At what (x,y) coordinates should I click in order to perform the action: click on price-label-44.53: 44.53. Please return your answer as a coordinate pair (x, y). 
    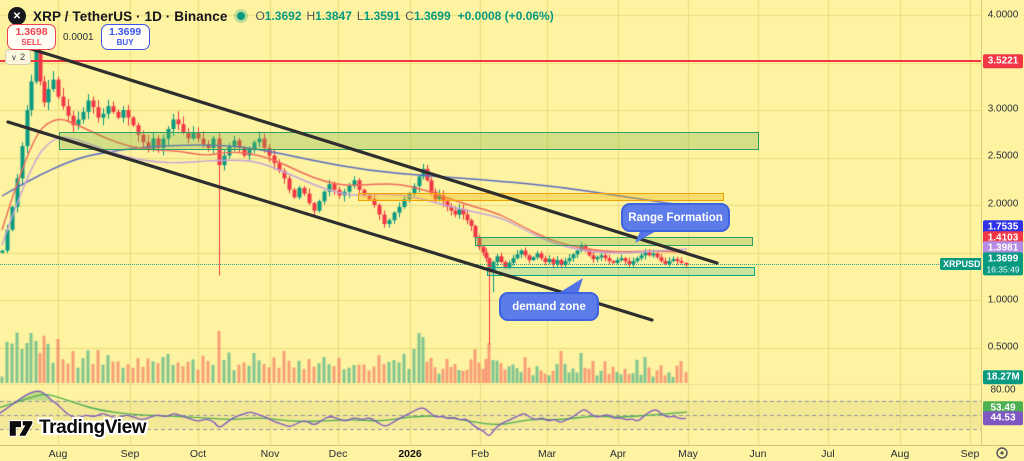
    Looking at the image, I should click on (1003, 418).